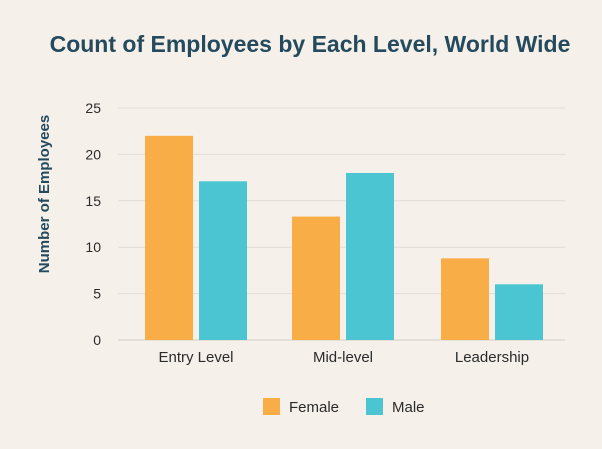 This screenshot has width=602, height=449. What do you see at coordinates (195, 357) in the screenshot?
I see `x-category-label: Entry Level` at bounding box center [195, 357].